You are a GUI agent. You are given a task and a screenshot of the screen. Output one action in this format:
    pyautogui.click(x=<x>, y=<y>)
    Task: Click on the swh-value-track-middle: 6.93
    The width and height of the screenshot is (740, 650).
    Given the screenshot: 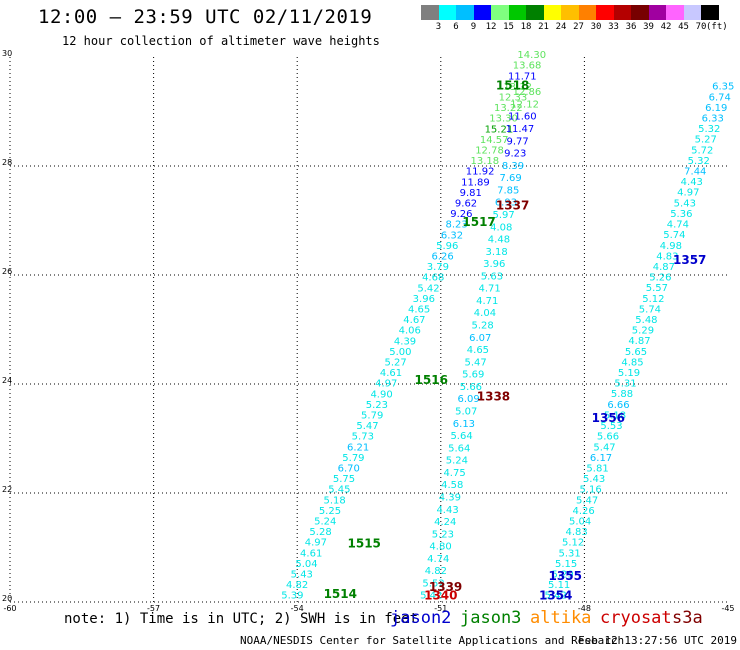 What is the action you would take?
    pyautogui.click(x=506, y=203)
    